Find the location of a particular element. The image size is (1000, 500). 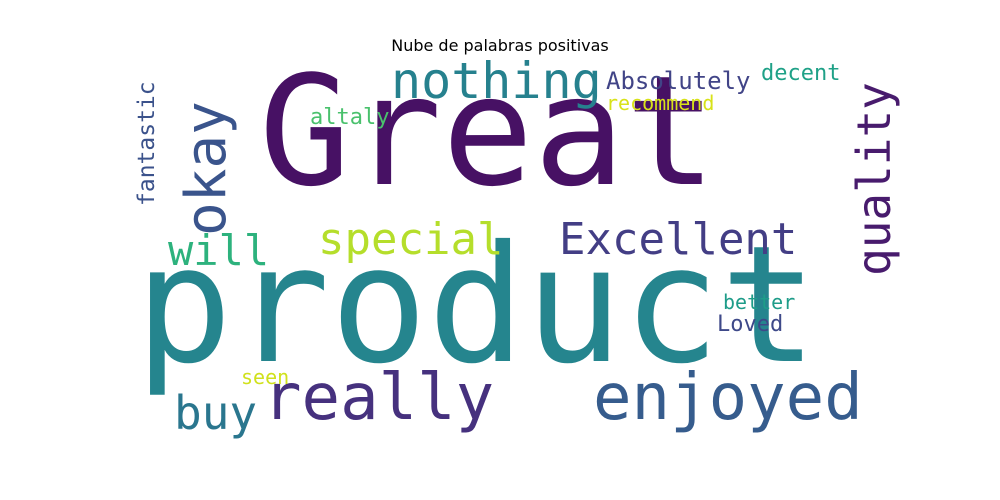

word-will: will is located at coordinates (219, 250).